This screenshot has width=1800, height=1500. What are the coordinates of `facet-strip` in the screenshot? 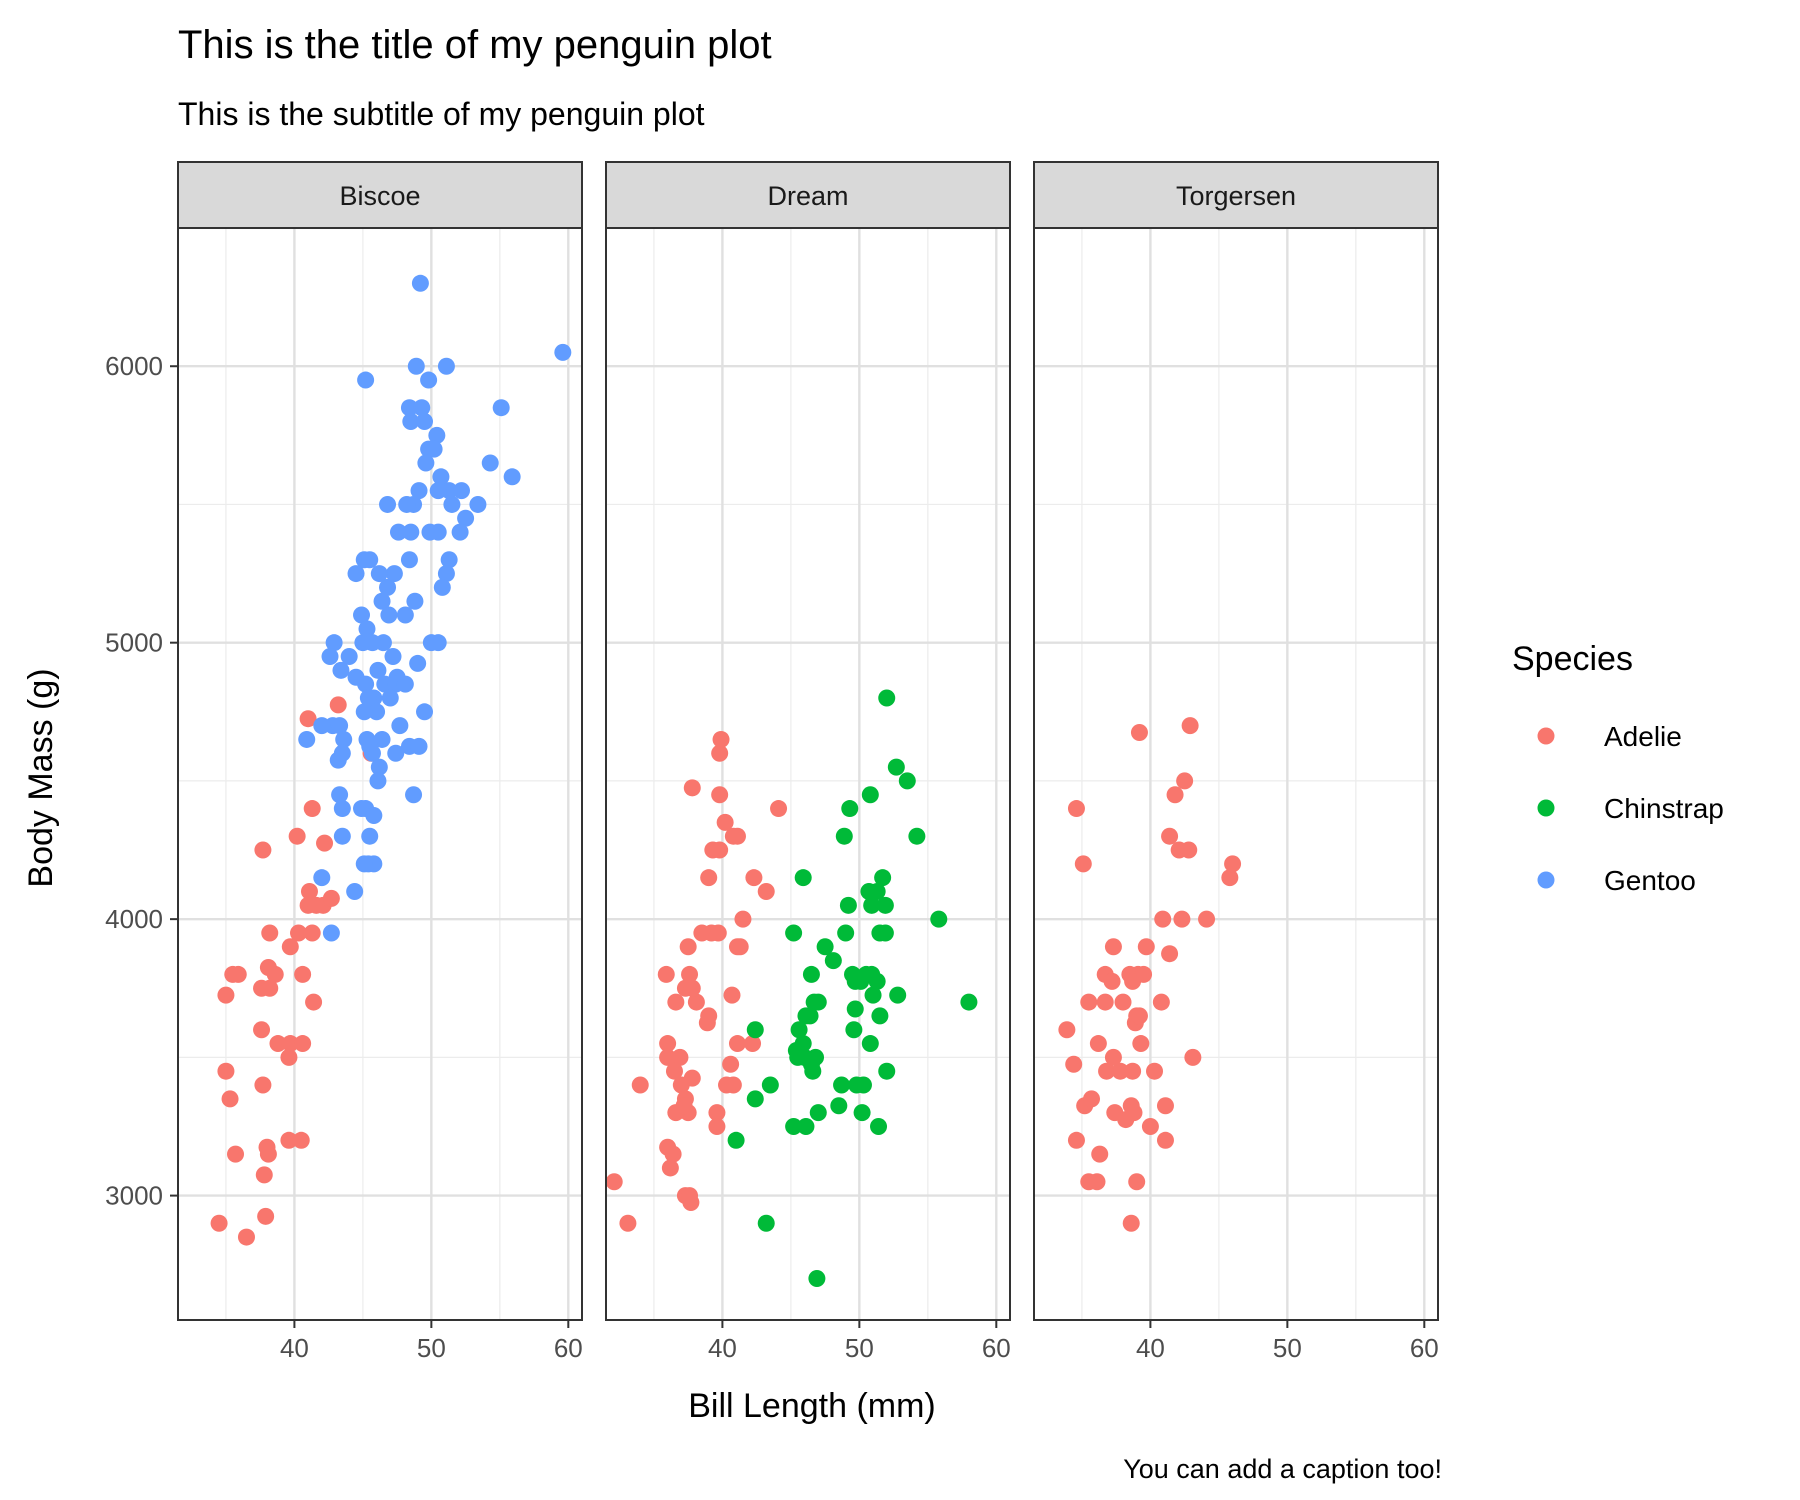 It's located at (808, 195).